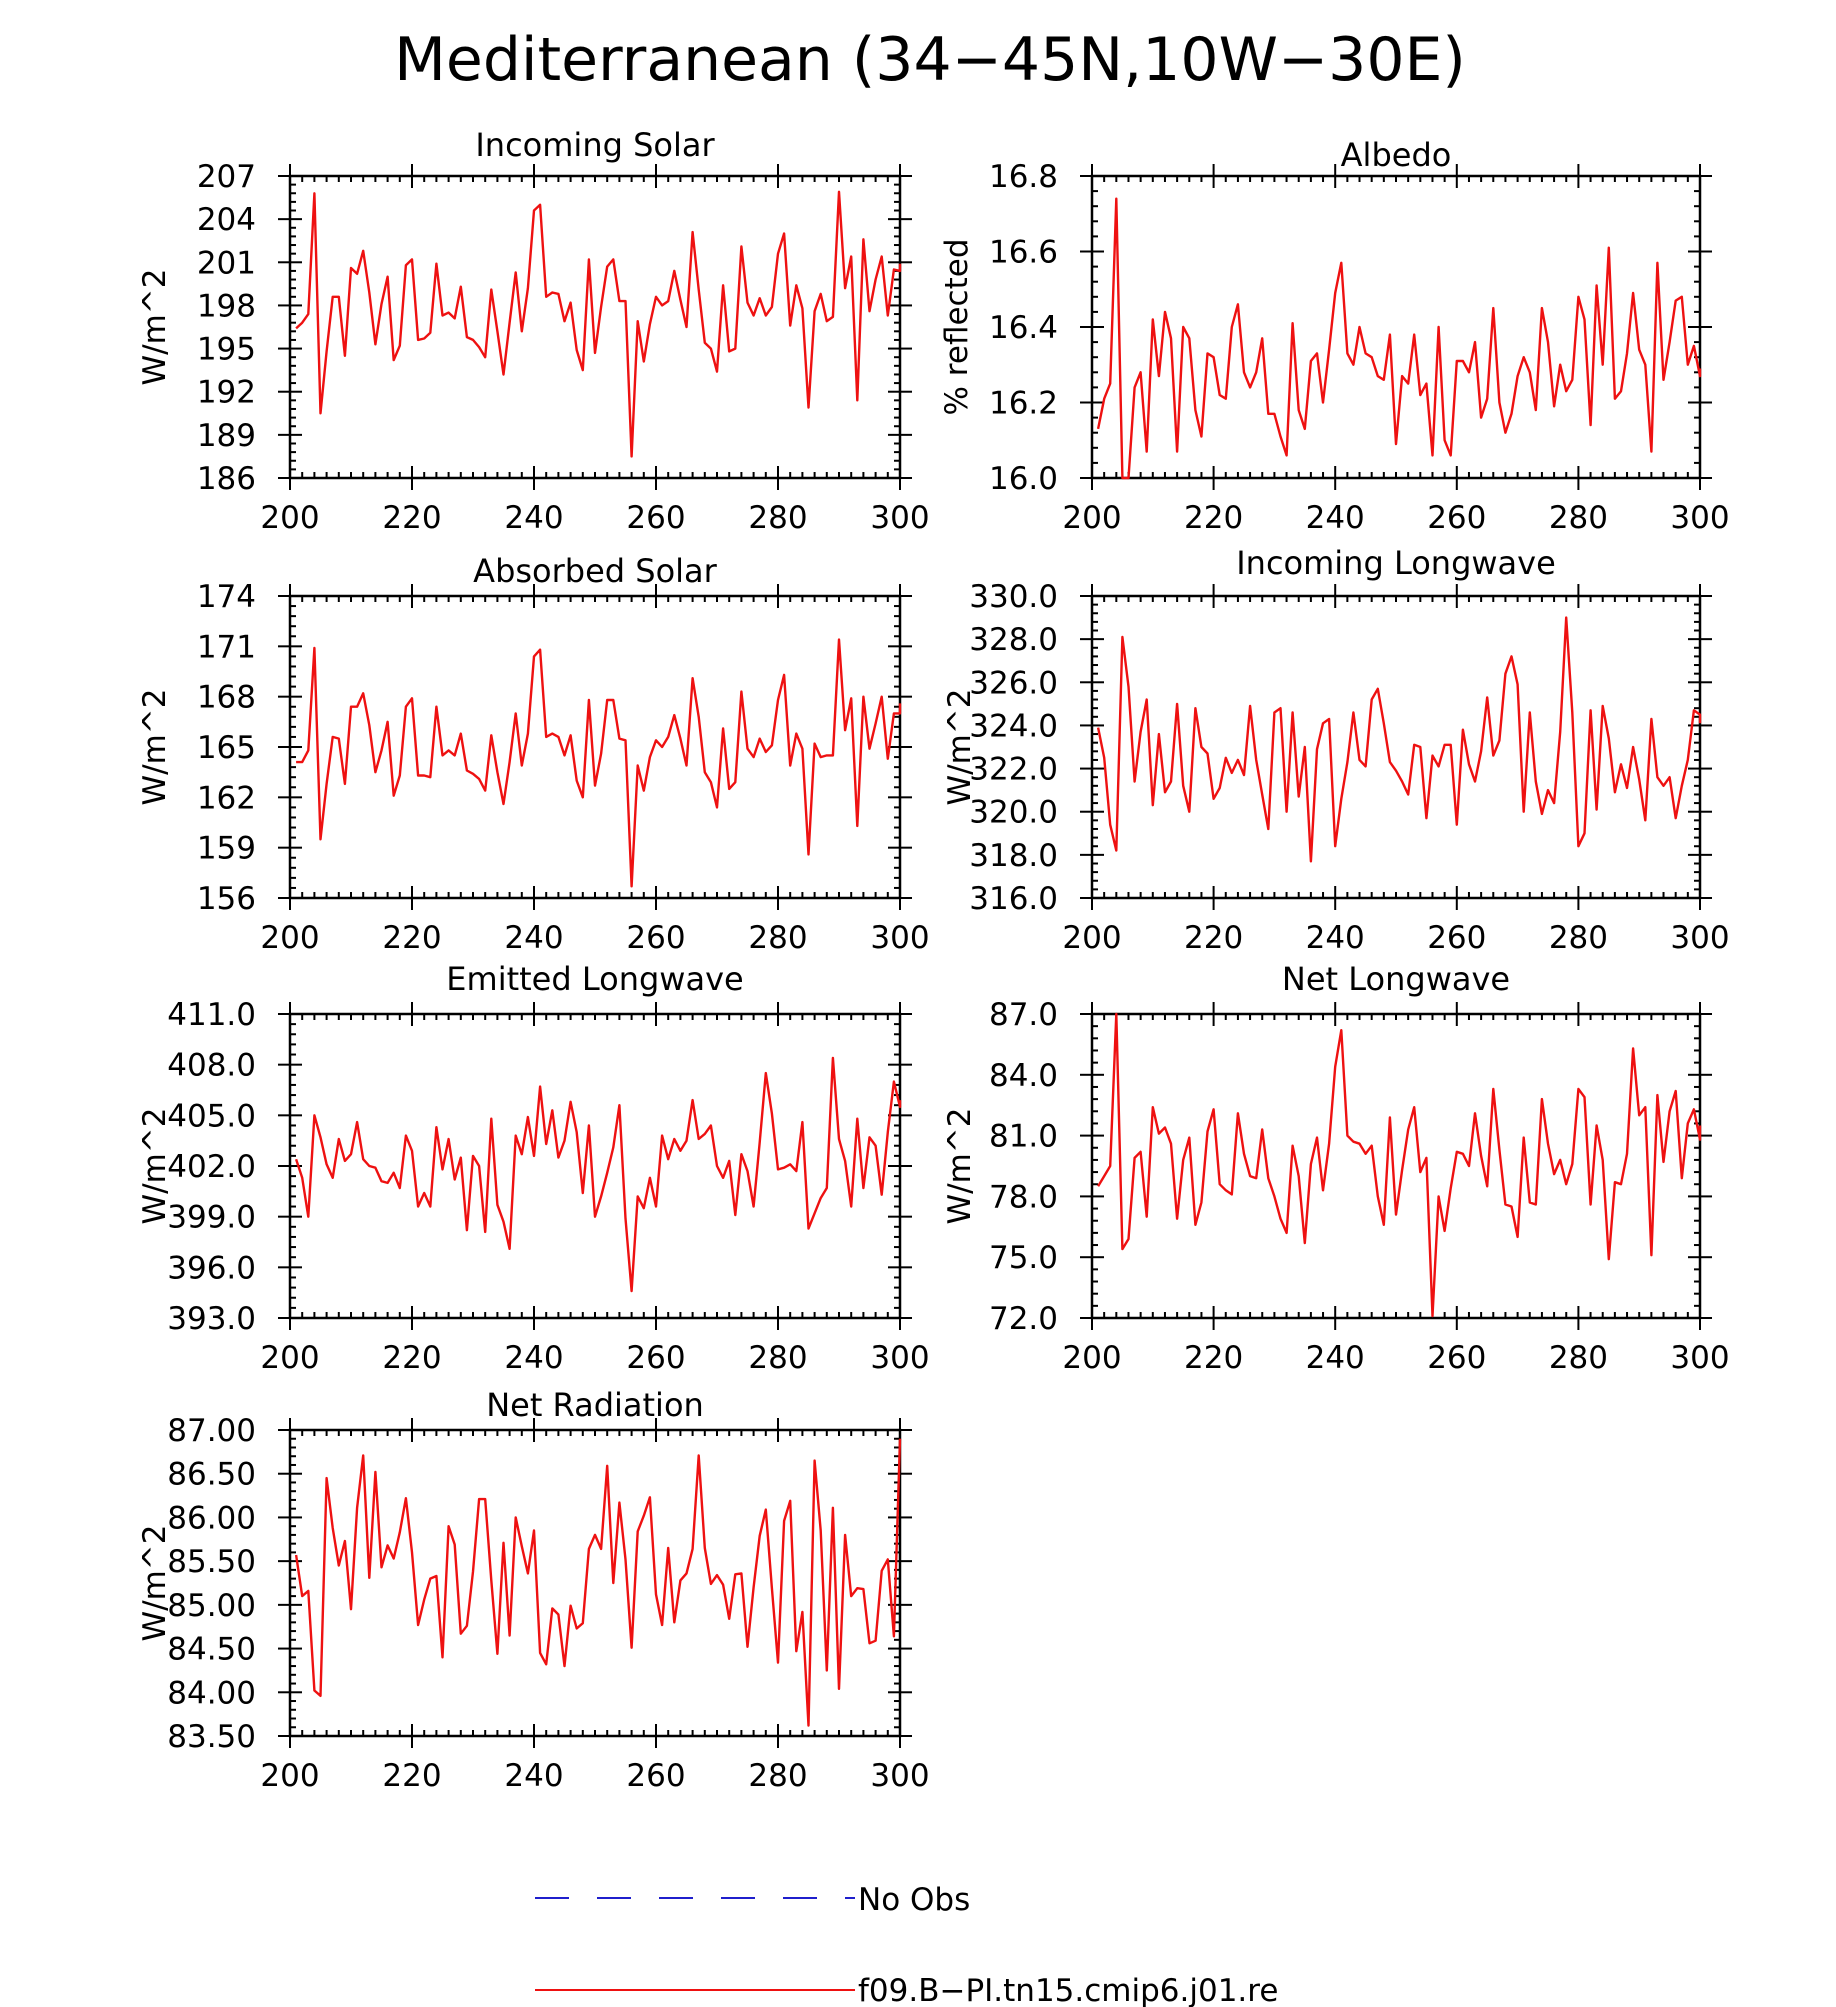 This screenshot has height=2007, width=1836. What do you see at coordinates (595, 145) in the screenshot?
I see `incoming-solar-title: Incoming Solar` at bounding box center [595, 145].